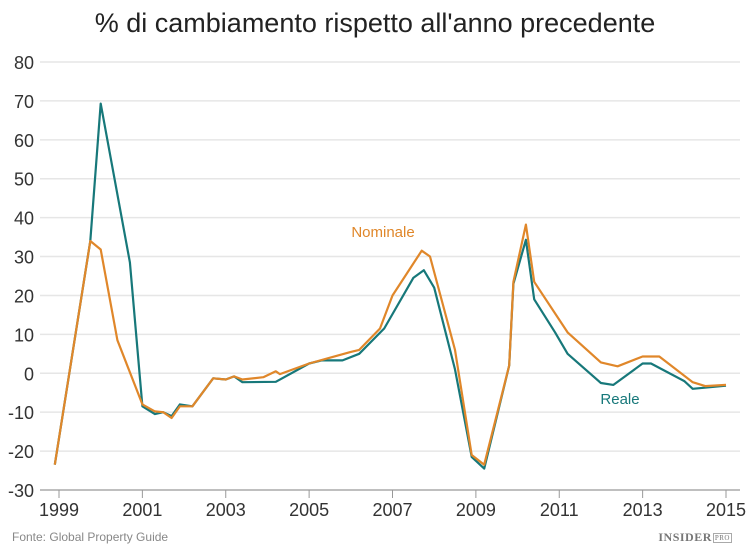 Image resolution: width=750 pixels, height=555 pixels. Describe the element at coordinates (24, 180) in the screenshot. I see `y-tick-label: 50` at that location.